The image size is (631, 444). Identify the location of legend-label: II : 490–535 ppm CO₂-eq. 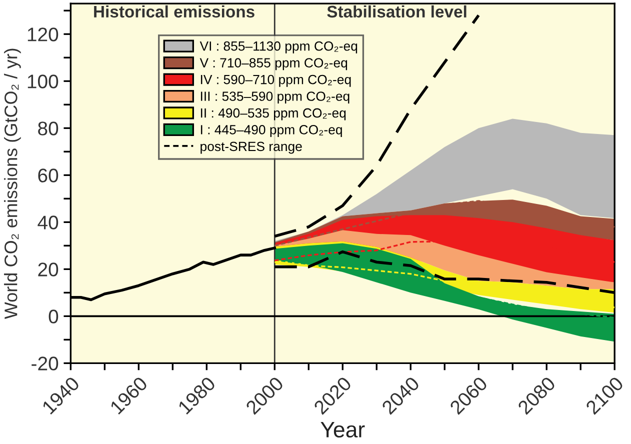
(273, 114).